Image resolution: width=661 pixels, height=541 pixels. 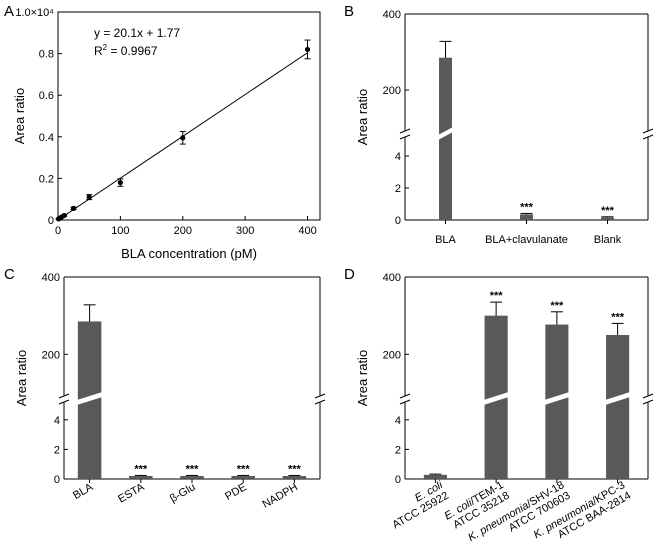 I want to click on panel-a-label: A, so click(x=9, y=11).